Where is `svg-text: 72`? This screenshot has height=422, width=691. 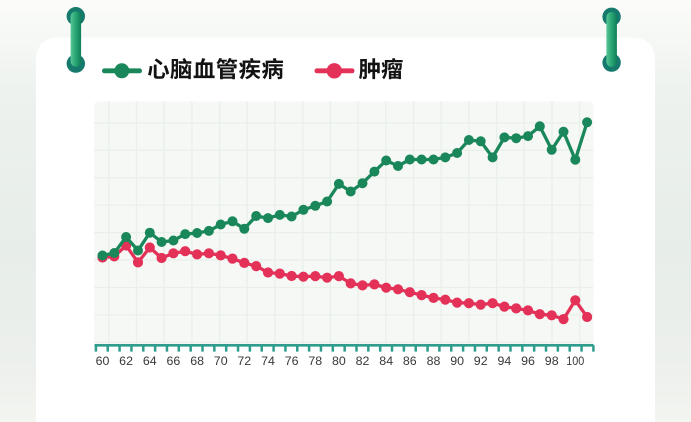
svg-text: 72 is located at coordinates (244, 361).